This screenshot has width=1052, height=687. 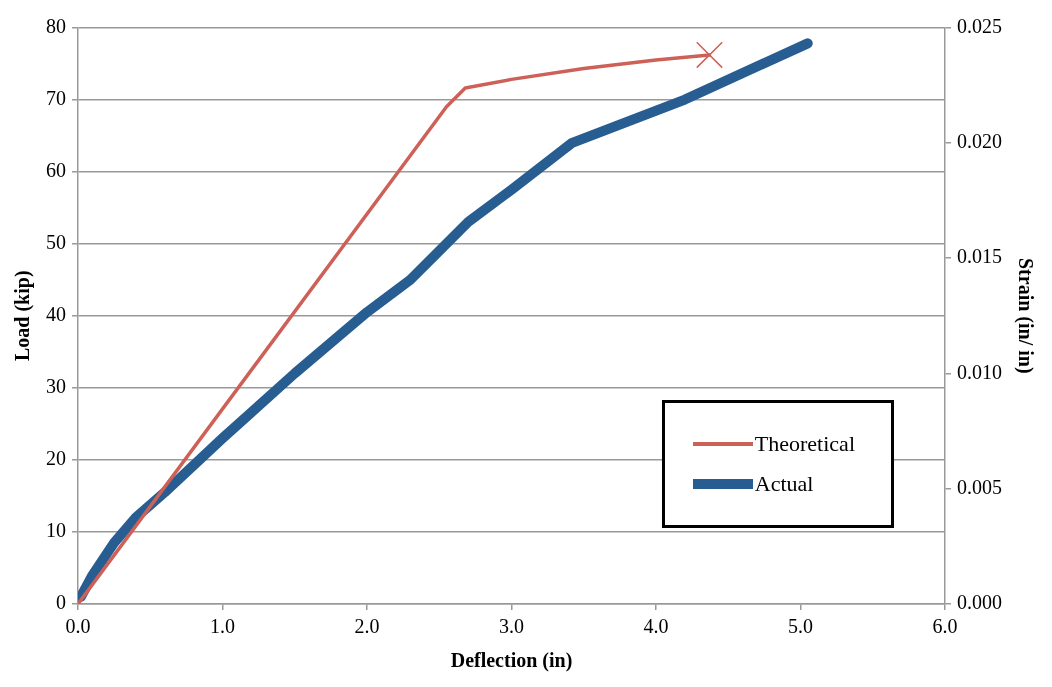 What do you see at coordinates (979, 141) in the screenshot?
I see `y2-tick-label: 0.020` at bounding box center [979, 141].